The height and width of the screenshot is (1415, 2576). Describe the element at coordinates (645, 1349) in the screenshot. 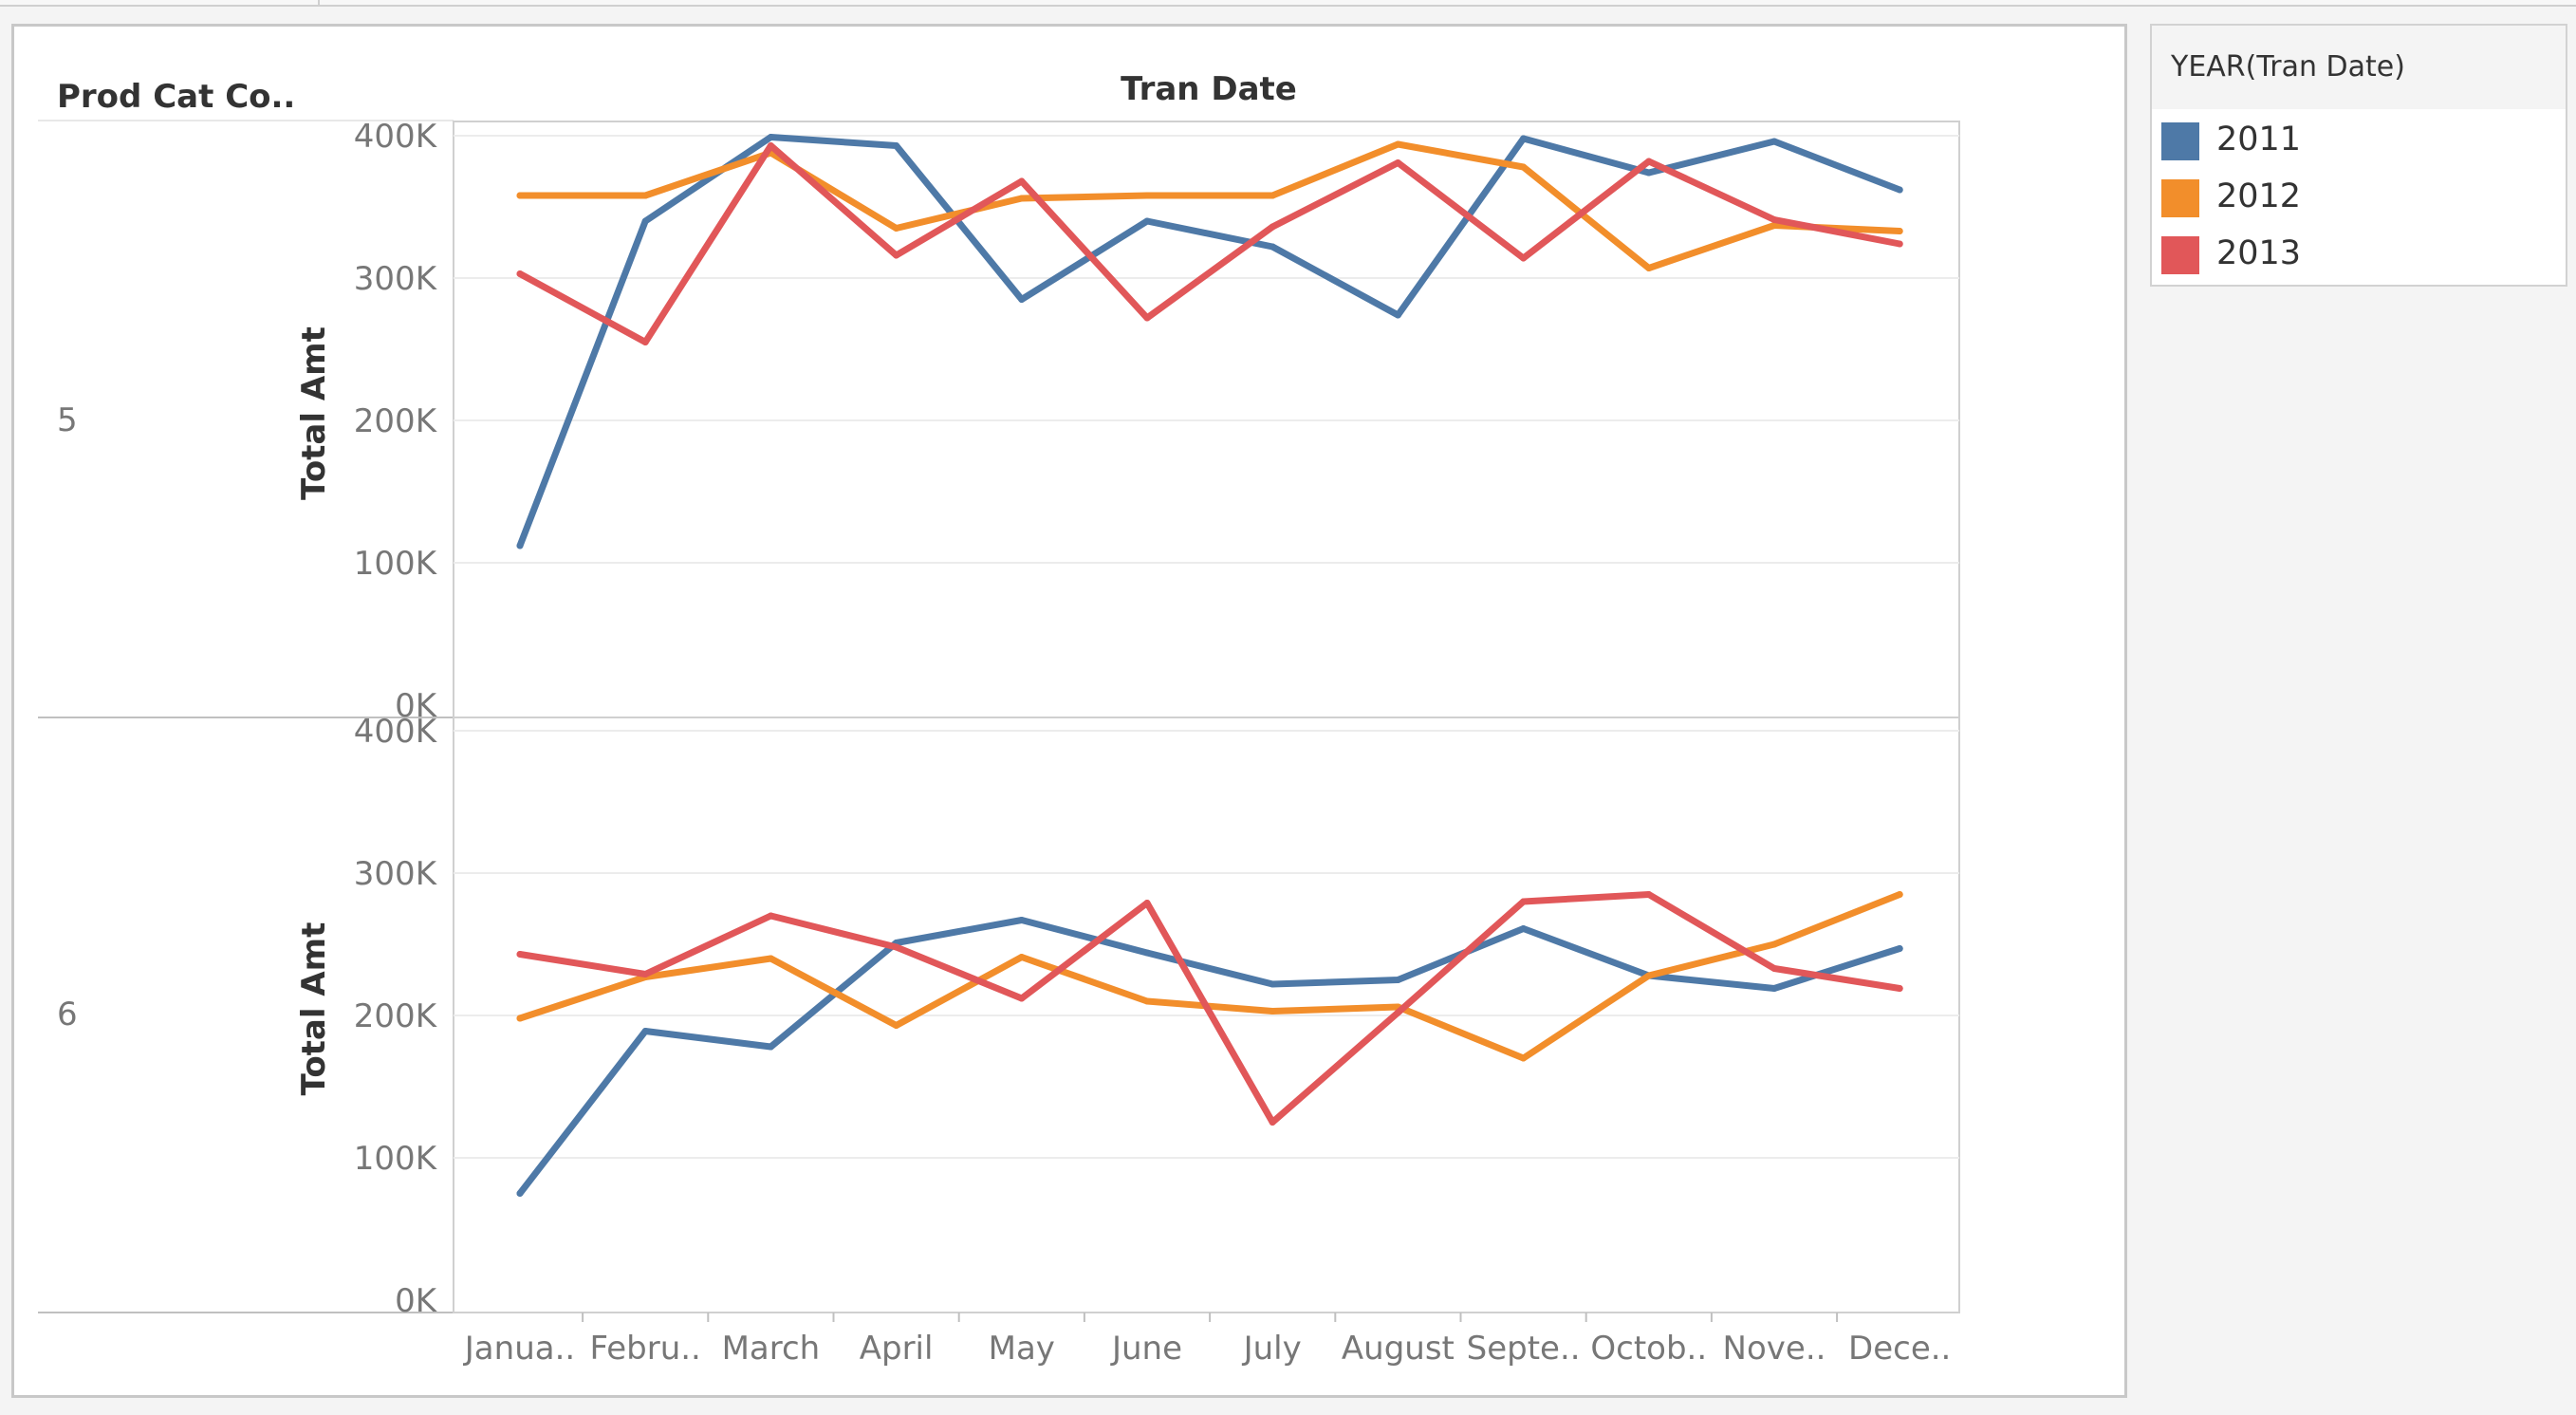

I see `x-tick-label: Febru..` at that location.